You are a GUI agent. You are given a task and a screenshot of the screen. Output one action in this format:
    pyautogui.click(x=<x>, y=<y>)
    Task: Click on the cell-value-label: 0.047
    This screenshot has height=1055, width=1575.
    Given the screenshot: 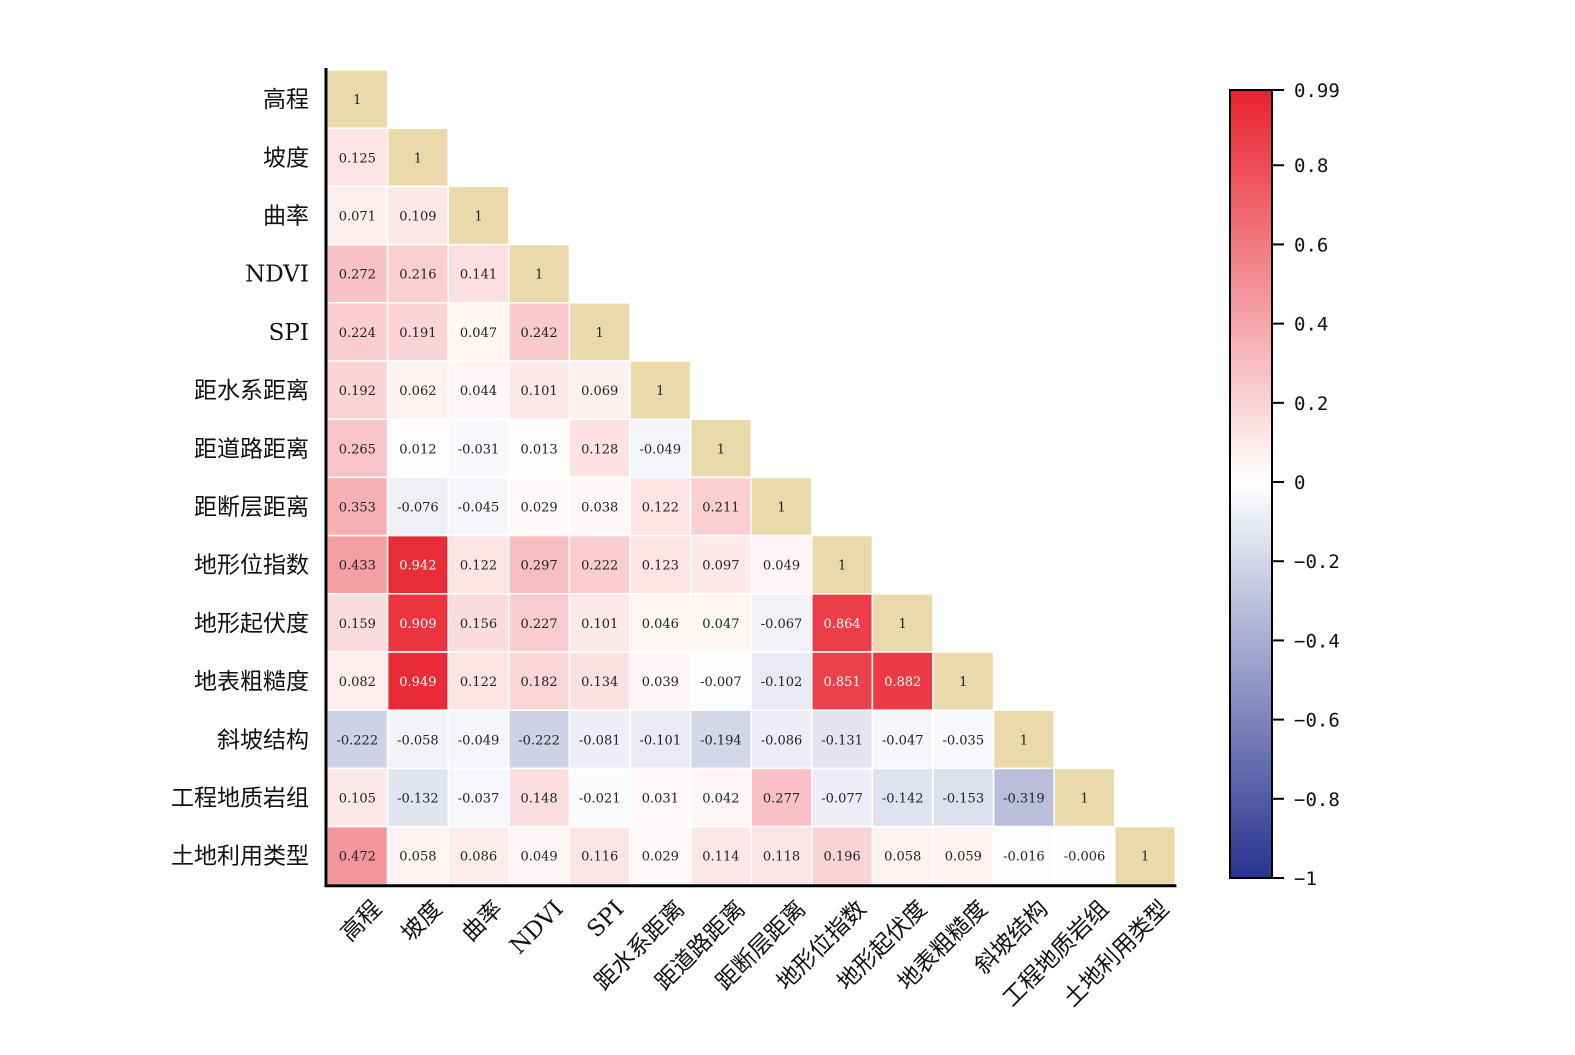 What is the action you would take?
    pyautogui.click(x=478, y=333)
    